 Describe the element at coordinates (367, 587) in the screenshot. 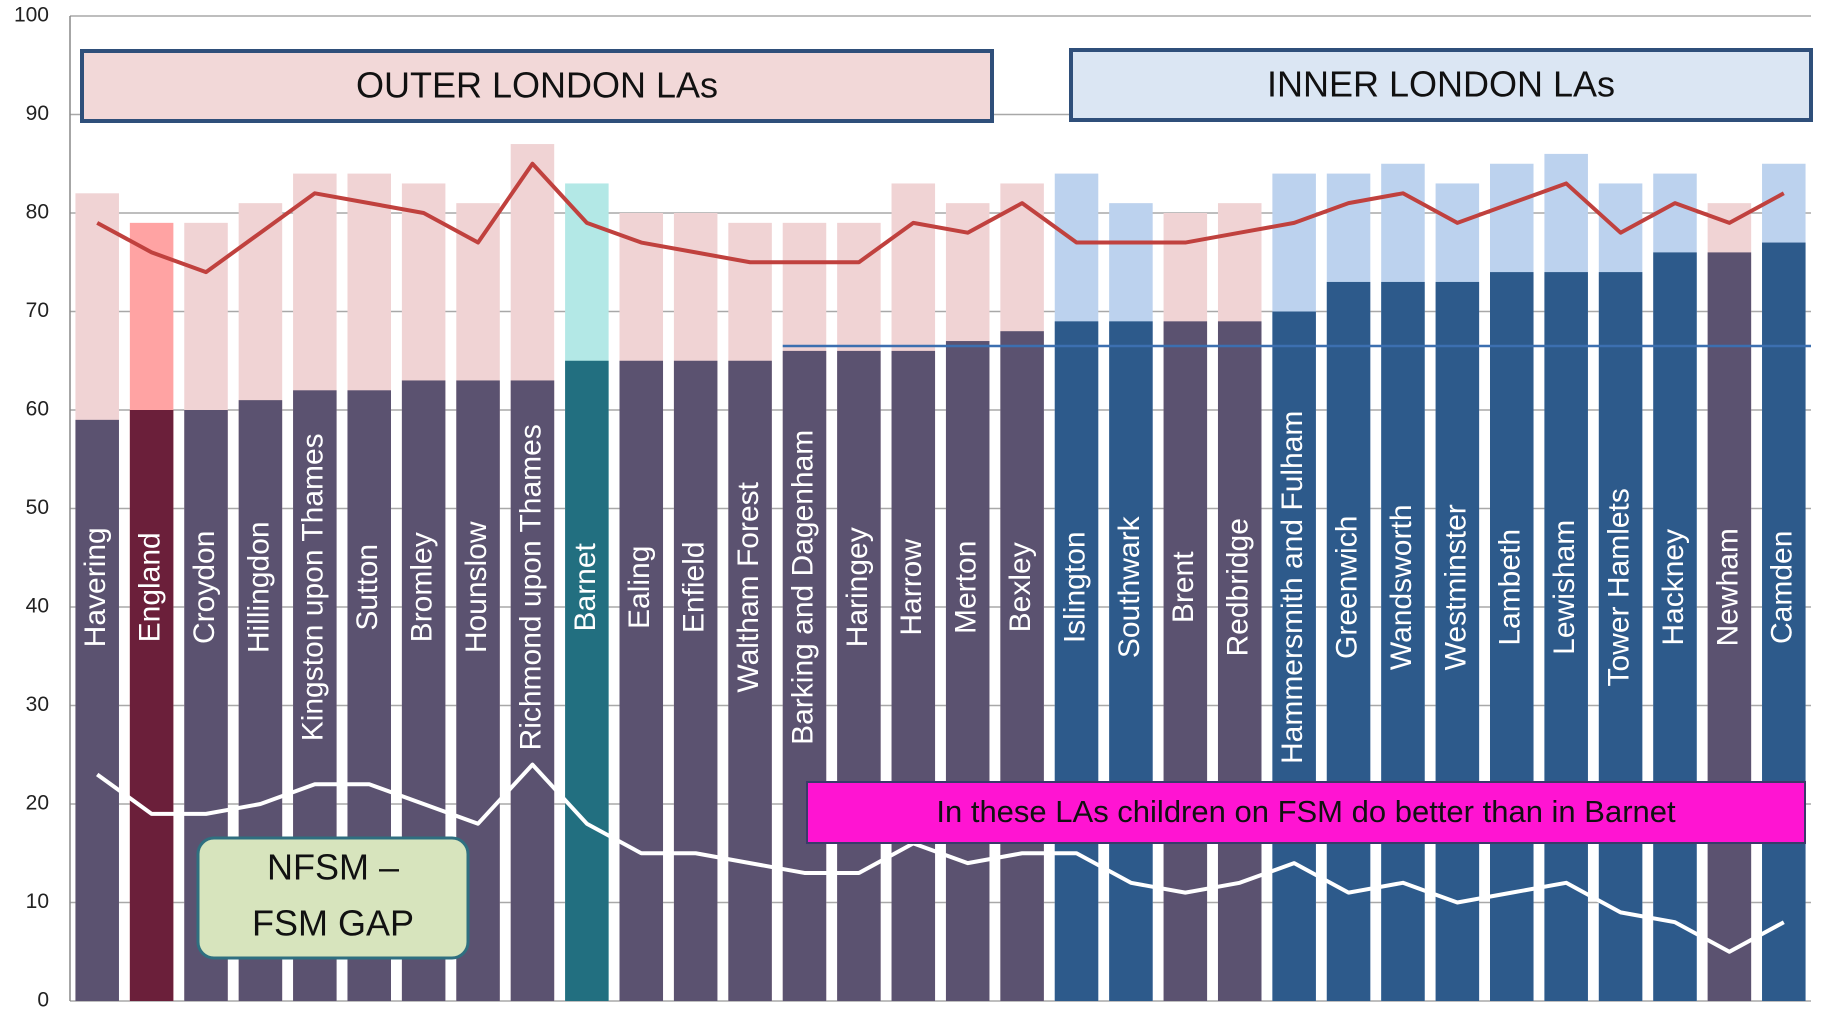

I see `x-tick-label: Sutton` at that location.